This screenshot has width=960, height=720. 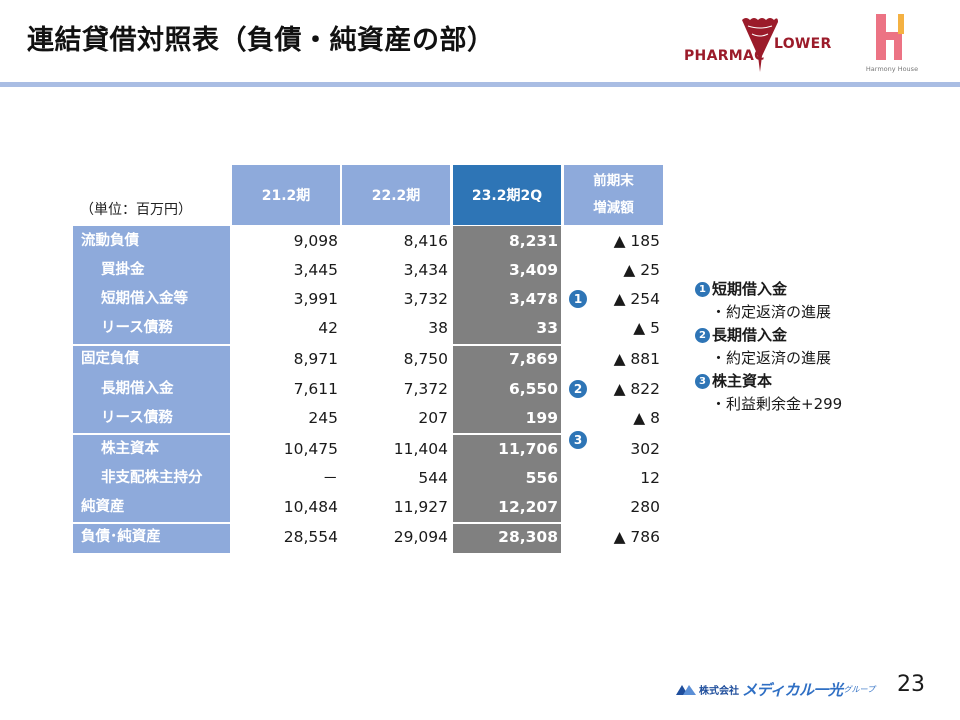 What do you see at coordinates (636, 537) in the screenshot?
I see `value-change: ▲ 786` at bounding box center [636, 537].